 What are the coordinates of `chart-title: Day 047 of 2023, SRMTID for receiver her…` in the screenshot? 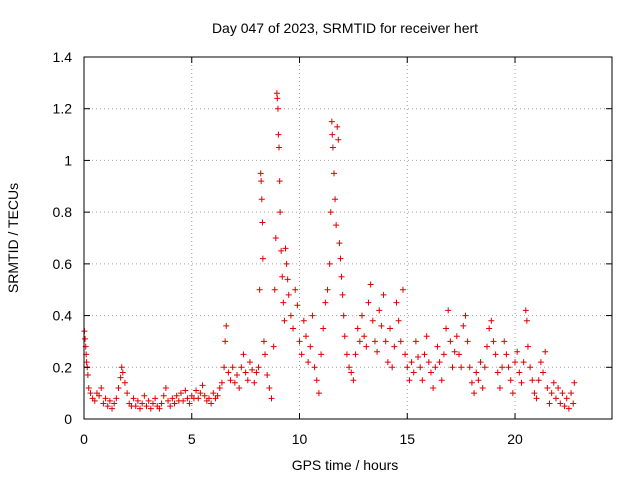 It's located at (345, 28).